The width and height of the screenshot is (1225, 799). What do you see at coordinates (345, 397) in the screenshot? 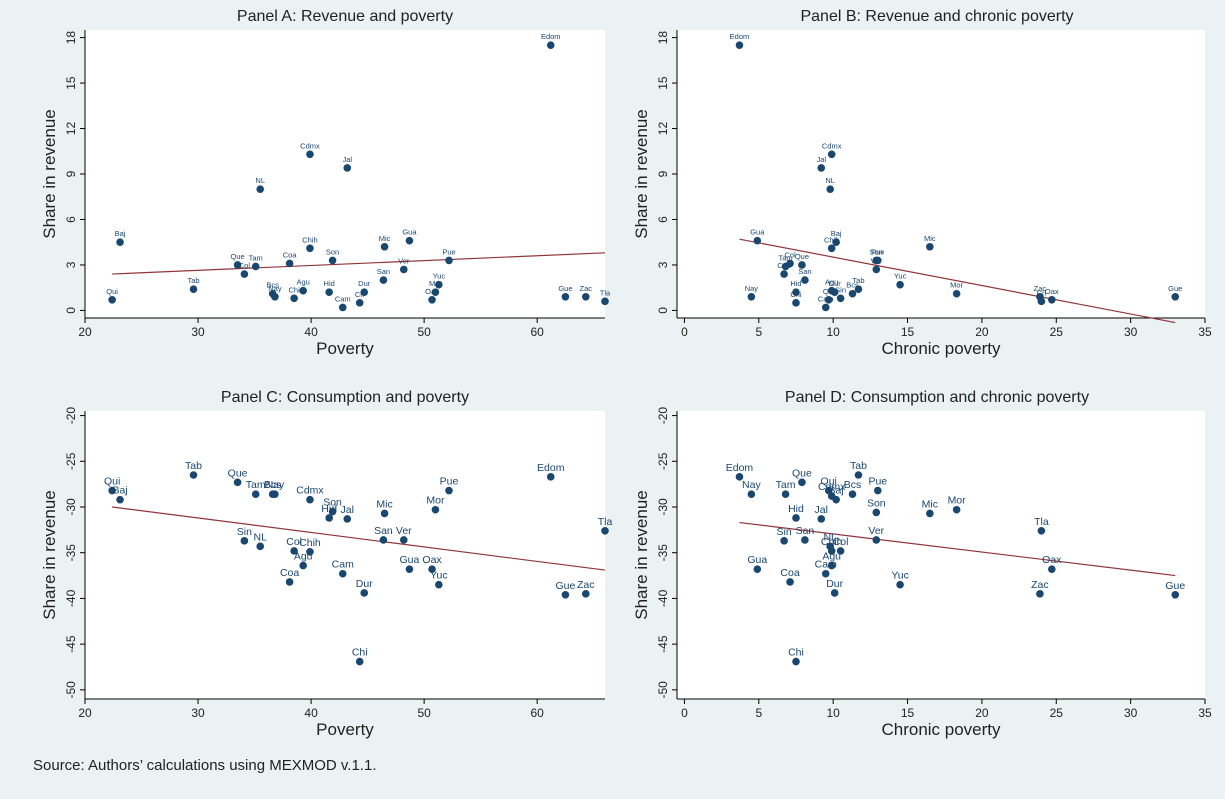
I see `panel-title: Panel C: Consumption and poverty` at bounding box center [345, 397].